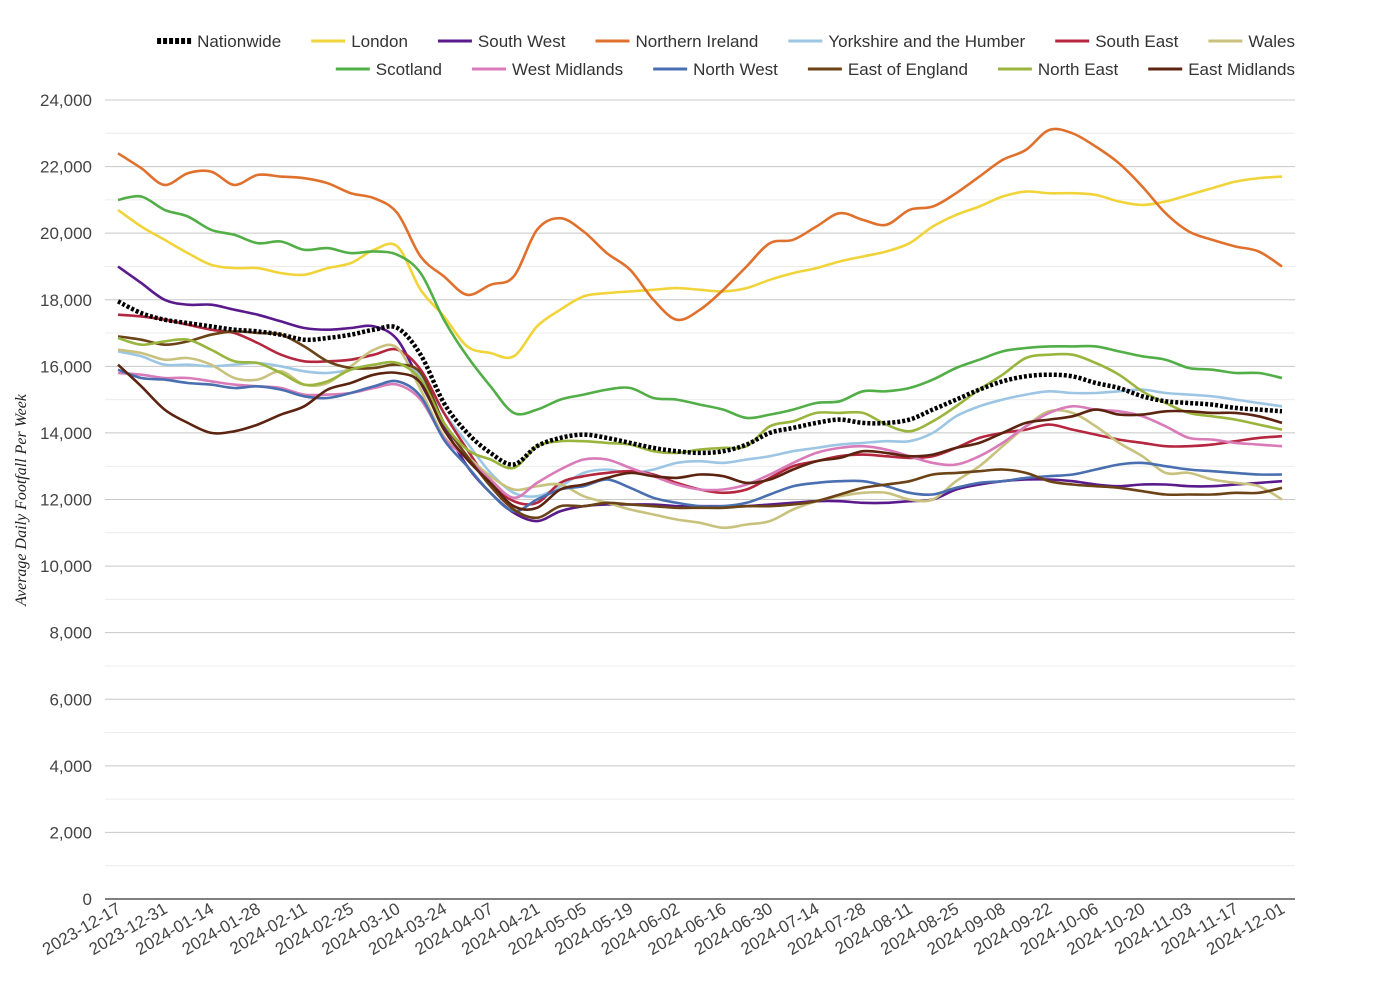 This screenshot has width=1400, height=1005. What do you see at coordinates (522, 41) in the screenshot?
I see `legend-label: South West` at bounding box center [522, 41].